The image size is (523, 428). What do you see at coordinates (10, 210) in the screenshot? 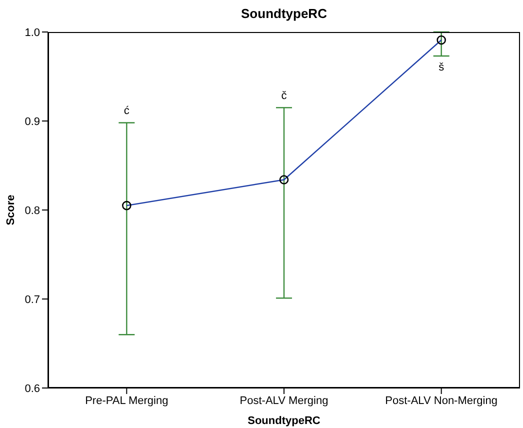
I see `y-axis-title: Score` at bounding box center [10, 210].